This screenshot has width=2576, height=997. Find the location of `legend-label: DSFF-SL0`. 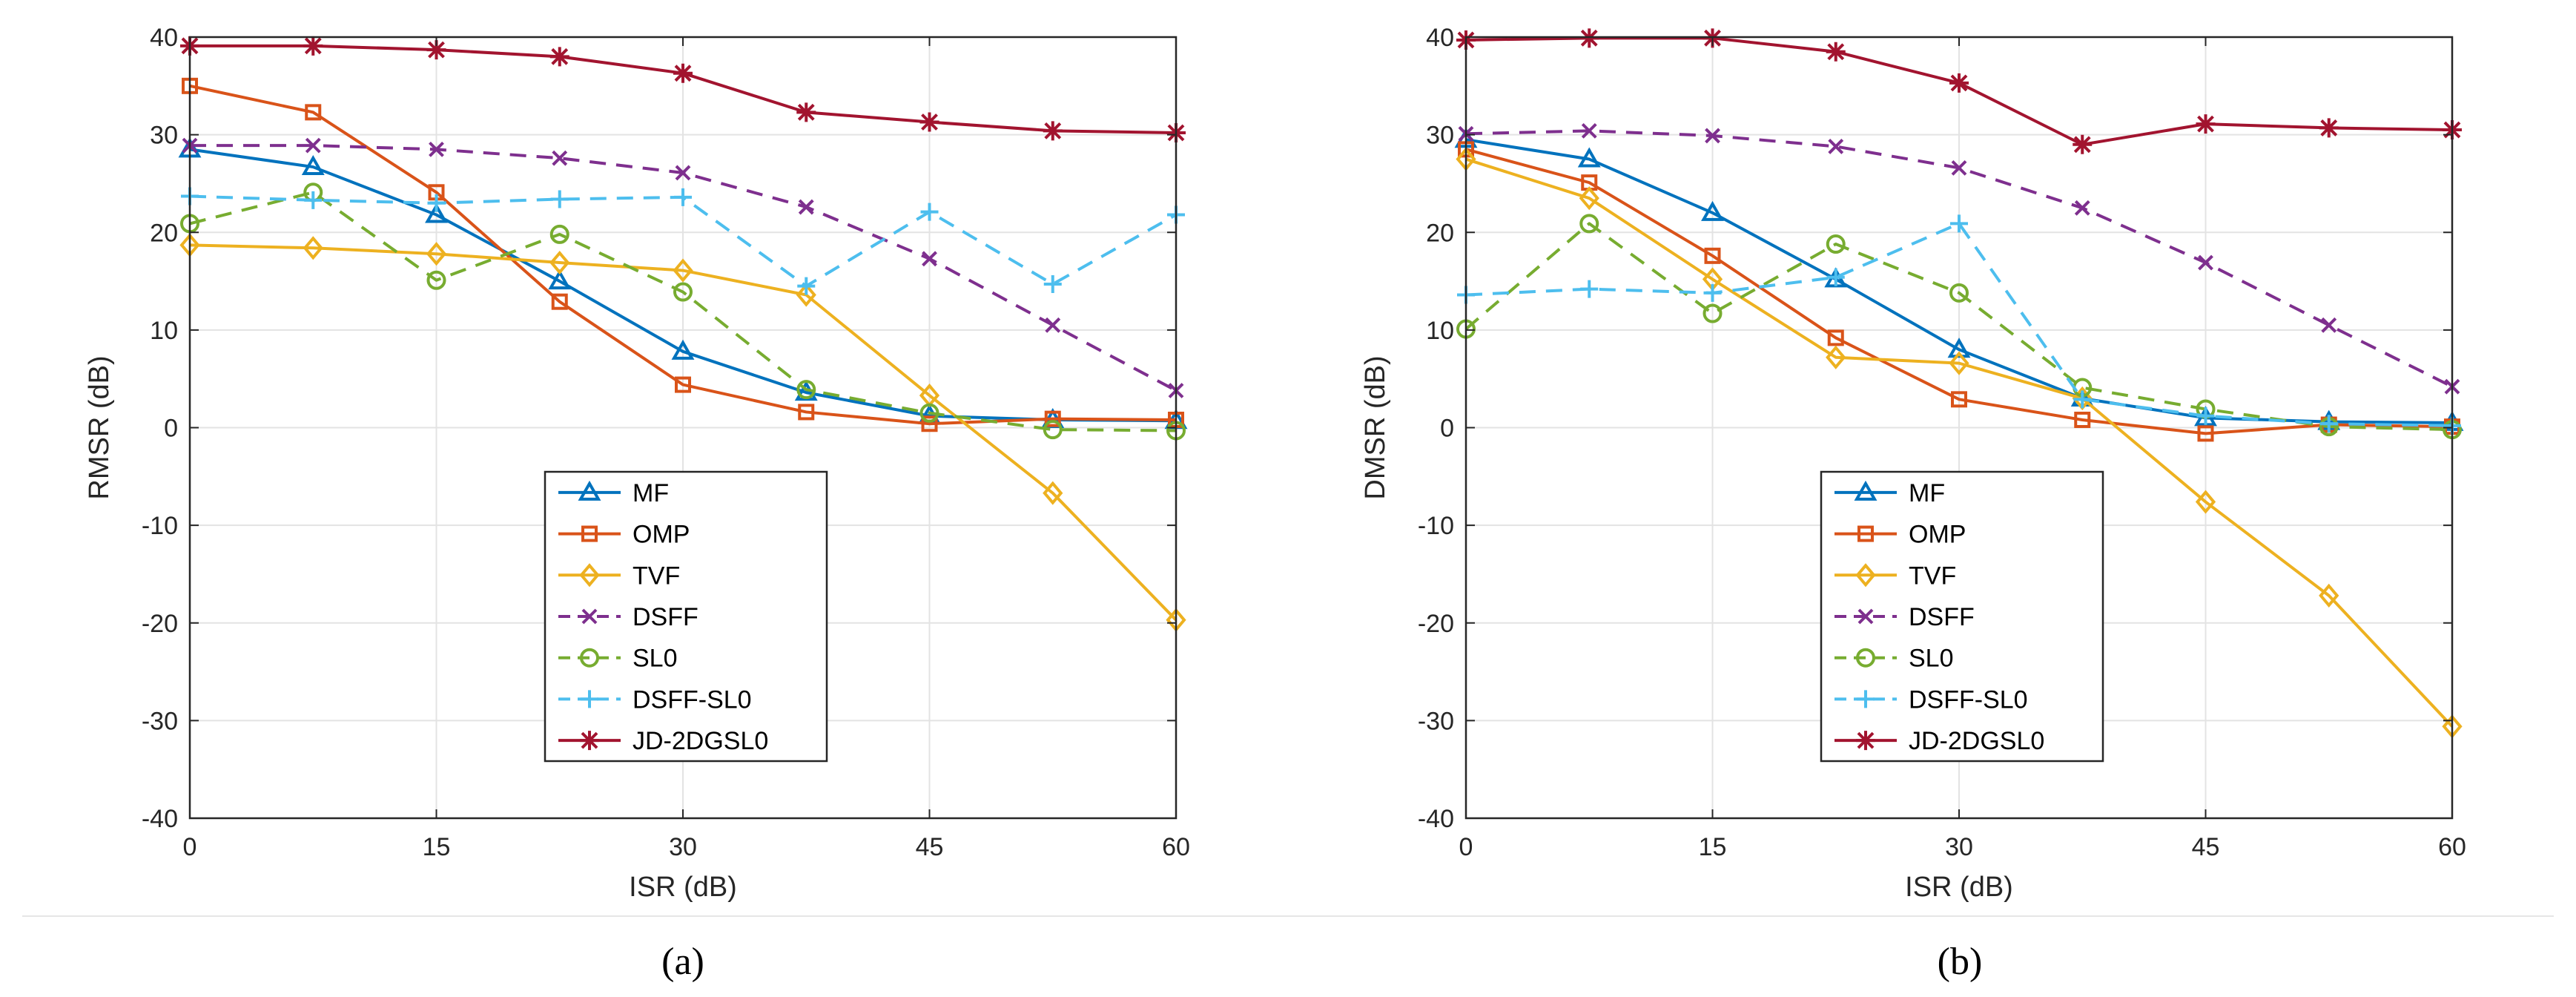

legend-label: DSFF-SL0 is located at coordinates (692, 699).